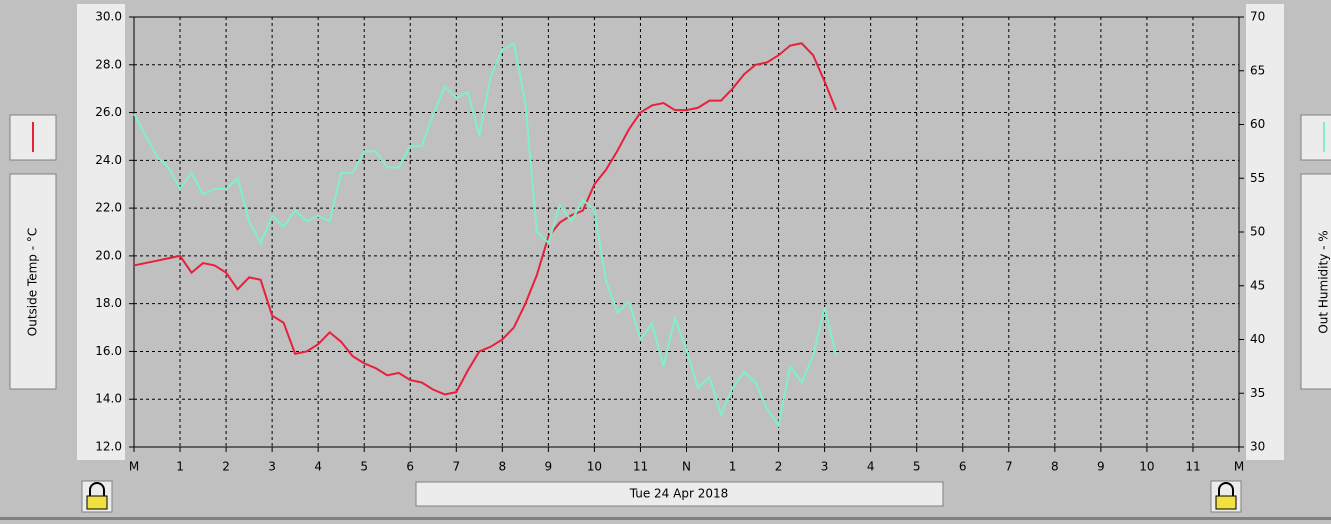 The width and height of the screenshot is (1331, 524). What do you see at coordinates (1257, 178) in the screenshot?
I see `y2-tick-label: 55` at bounding box center [1257, 178].